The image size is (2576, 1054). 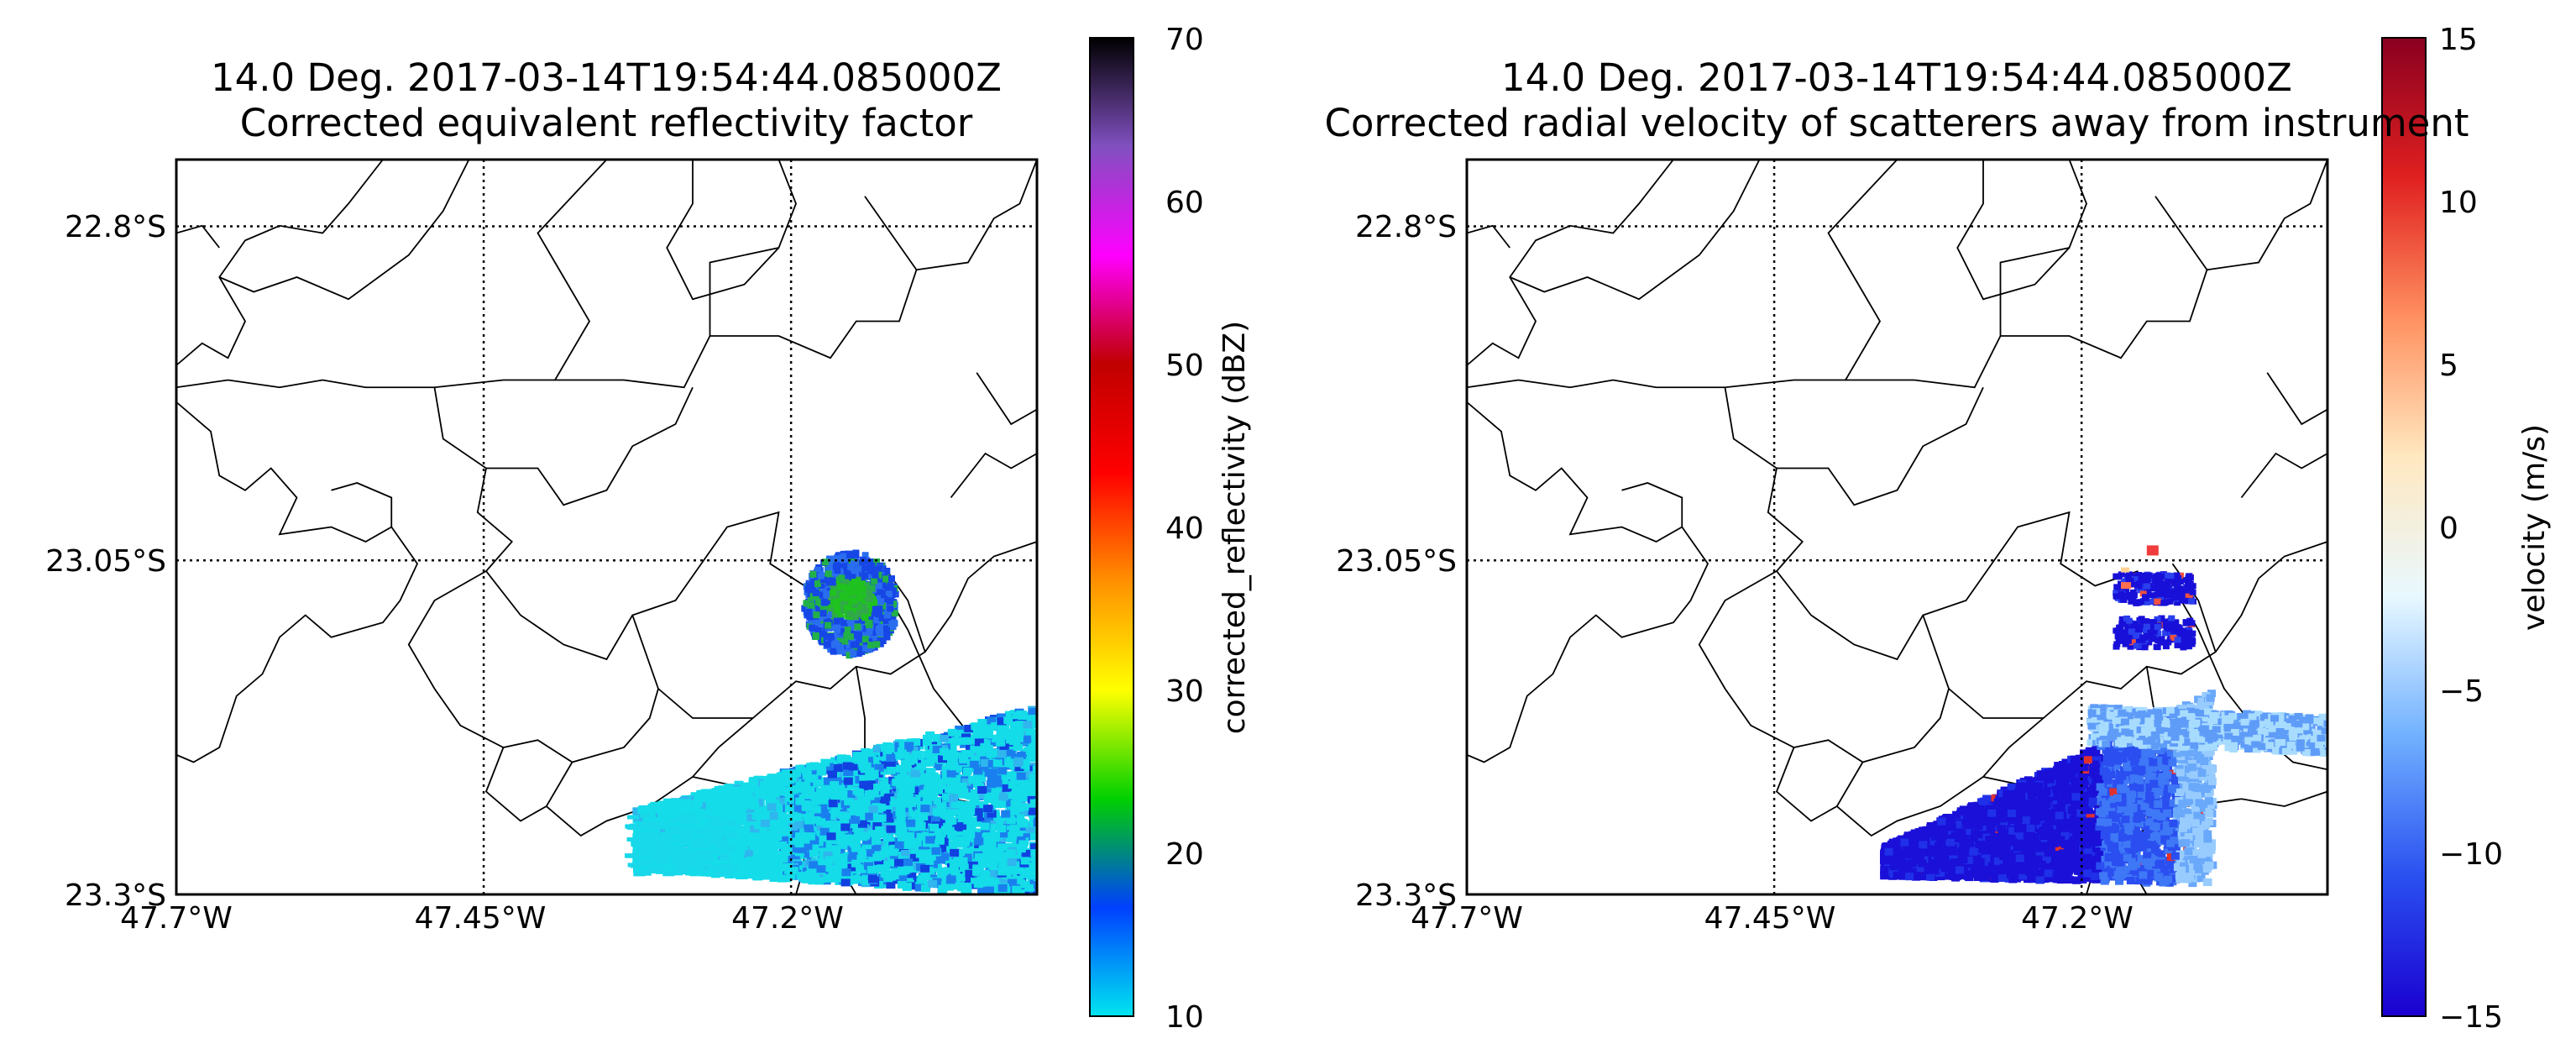 I want to click on reflectivity-title-line2: Corrected equivalent reflectivity factor, so click(x=606, y=123).